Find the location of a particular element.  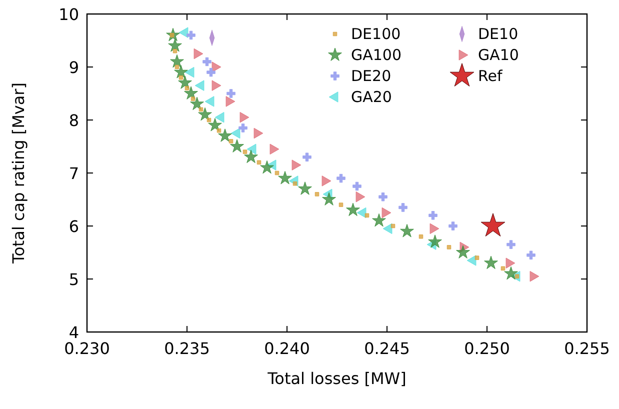

x-tick-label: 0.230 is located at coordinates (87, 348).